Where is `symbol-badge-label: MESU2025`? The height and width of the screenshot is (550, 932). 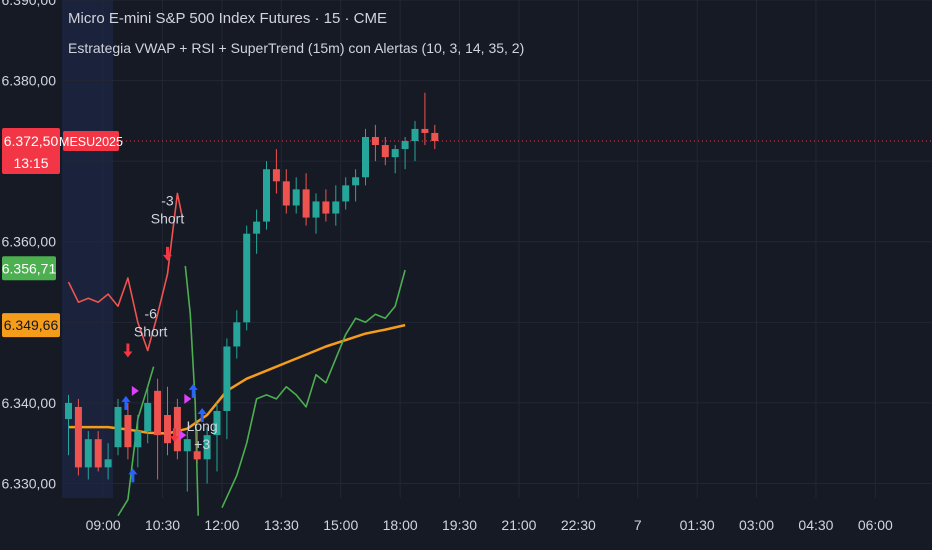
symbol-badge-label: MESU2025 is located at coordinates (91, 142).